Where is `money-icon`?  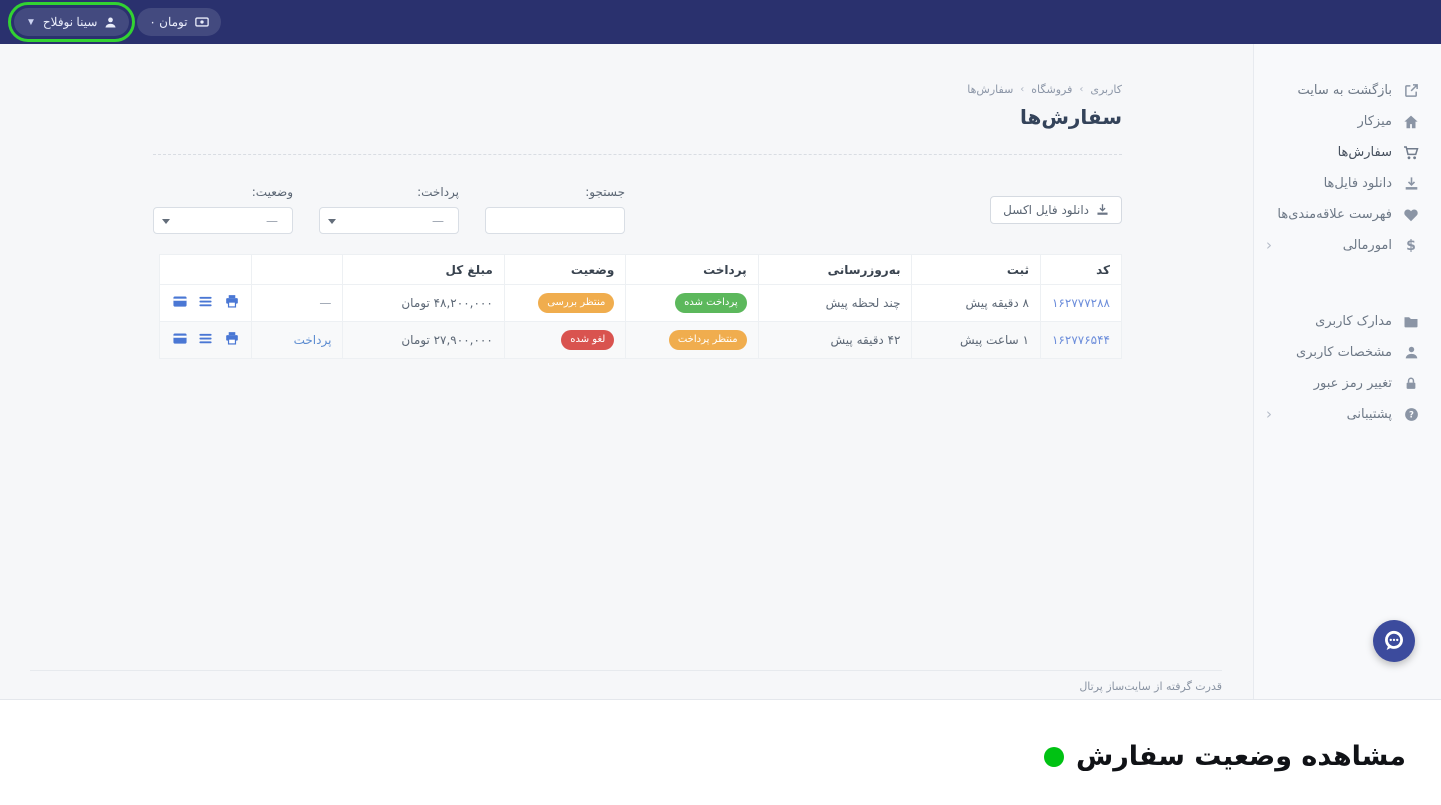 money-icon is located at coordinates (201, 22).